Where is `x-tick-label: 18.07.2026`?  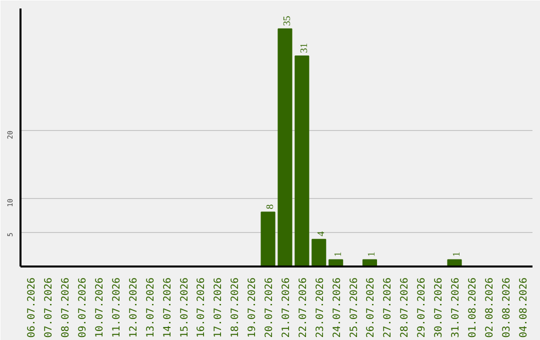 x-tick-label: 18.07.2026 is located at coordinates (236, 307).